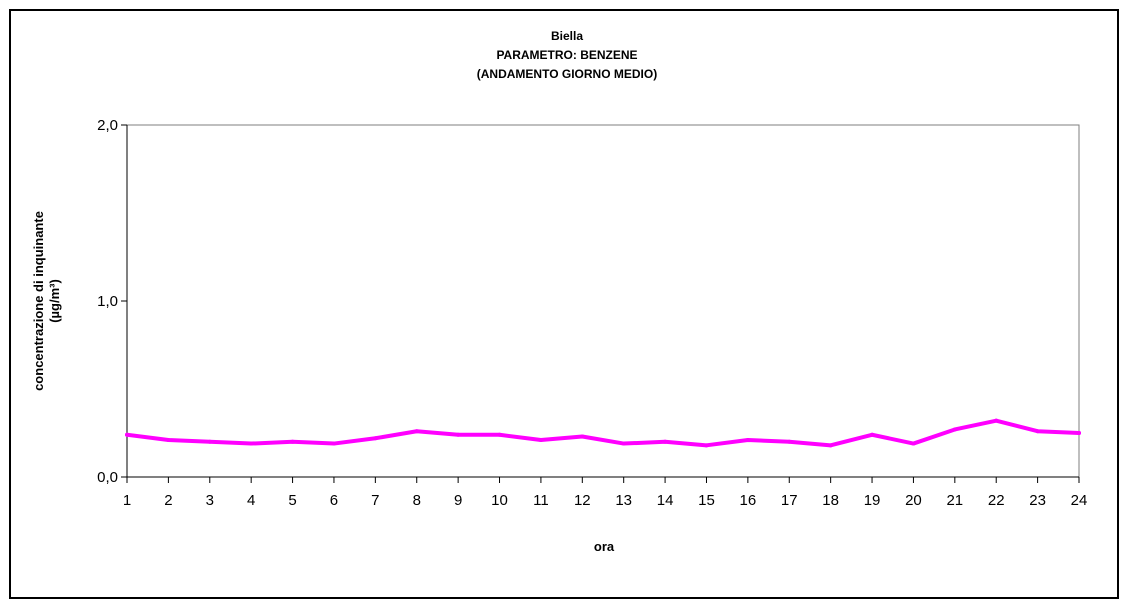 The height and width of the screenshot is (599, 1125). What do you see at coordinates (706, 500) in the screenshot?
I see `x-tick-label: 15` at bounding box center [706, 500].